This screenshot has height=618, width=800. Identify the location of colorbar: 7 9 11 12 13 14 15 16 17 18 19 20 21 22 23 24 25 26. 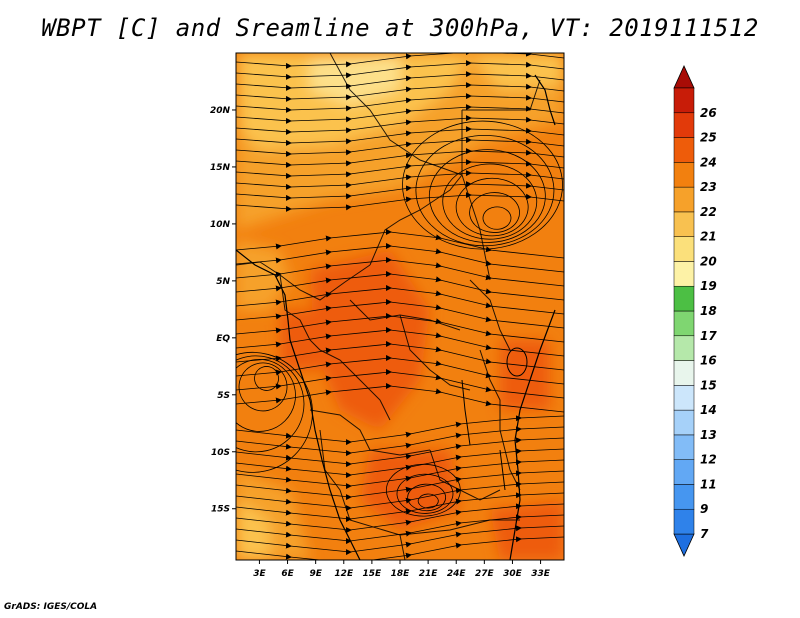
(695, 311).